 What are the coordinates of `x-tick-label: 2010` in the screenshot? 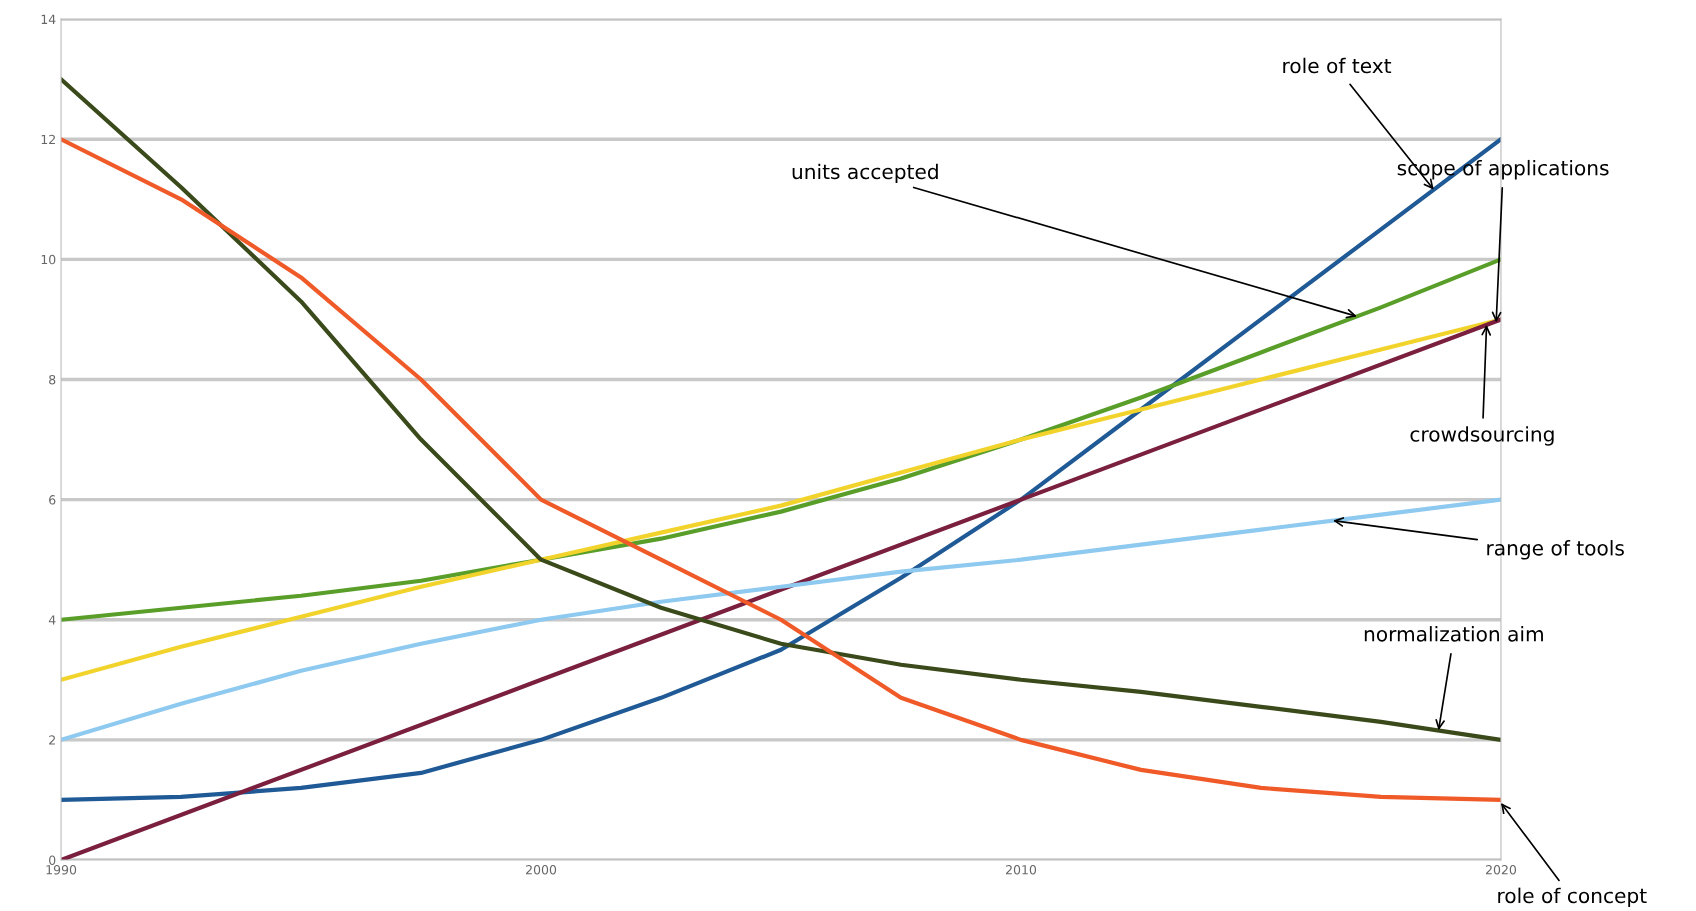 It's located at (1021, 870).